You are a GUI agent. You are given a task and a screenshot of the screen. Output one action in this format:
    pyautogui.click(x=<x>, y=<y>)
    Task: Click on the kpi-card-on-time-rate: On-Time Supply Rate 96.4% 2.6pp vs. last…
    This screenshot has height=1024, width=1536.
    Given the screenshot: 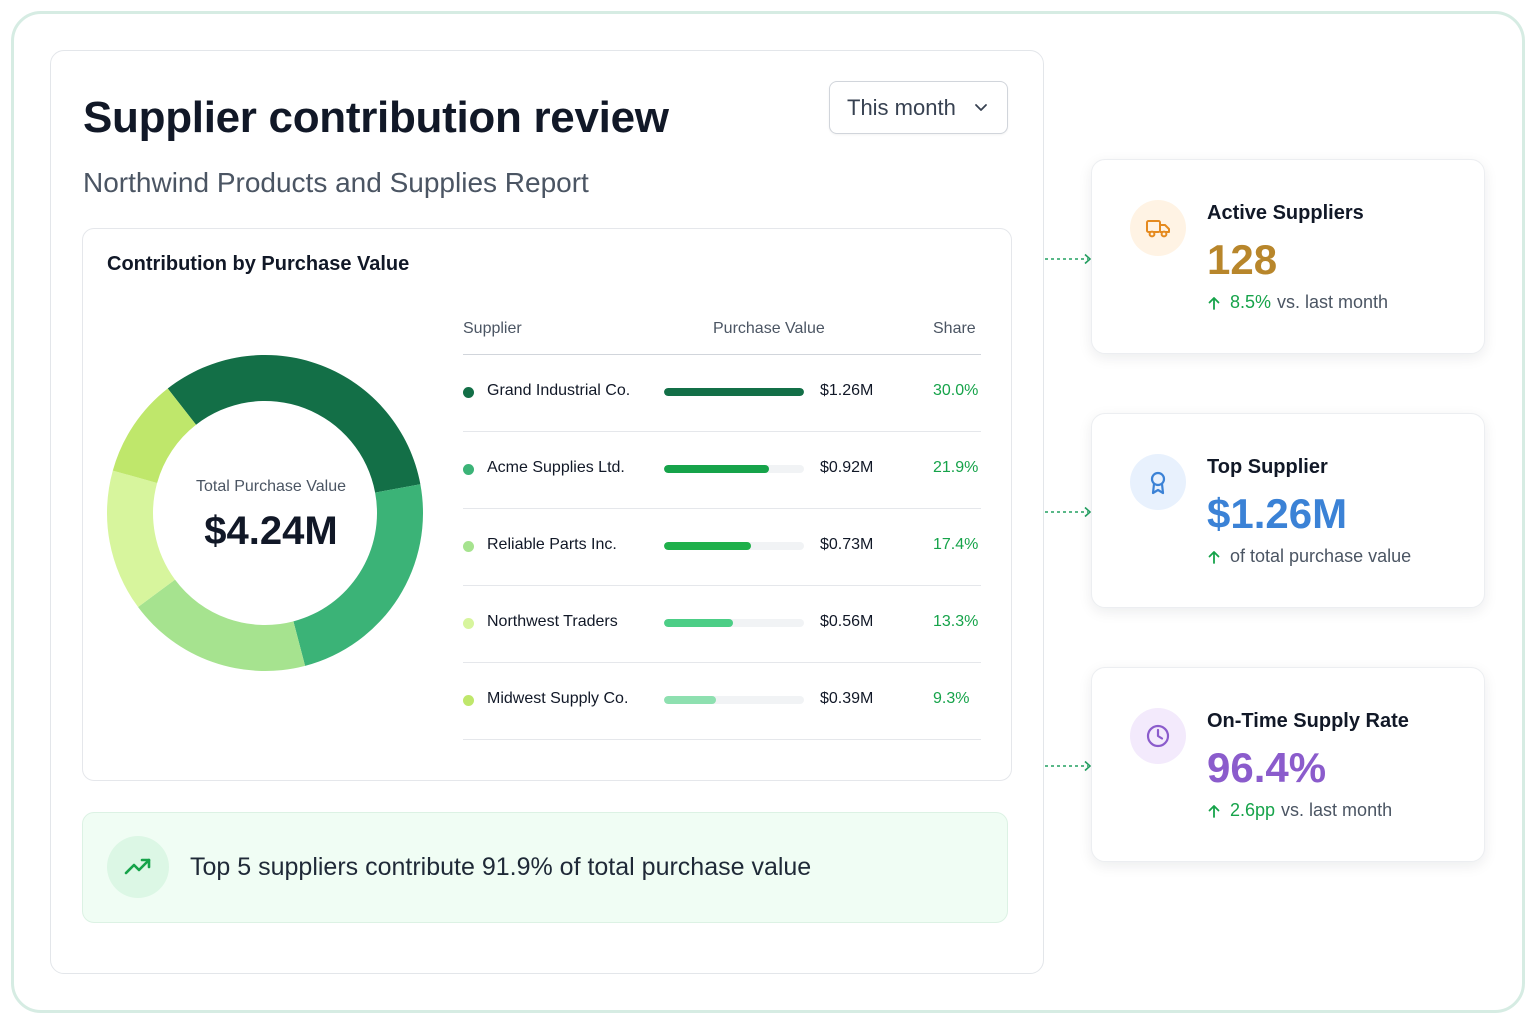 What is the action you would take?
    pyautogui.click(x=1288, y=764)
    